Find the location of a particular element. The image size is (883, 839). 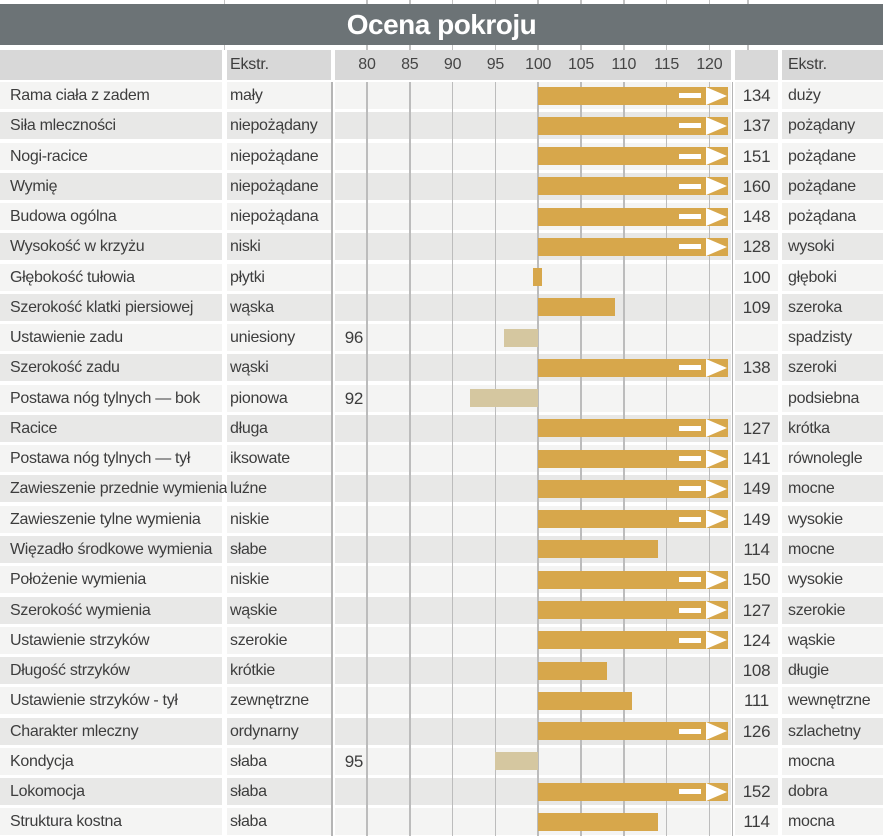

right-extreme-label: wąskie is located at coordinates (832, 640).